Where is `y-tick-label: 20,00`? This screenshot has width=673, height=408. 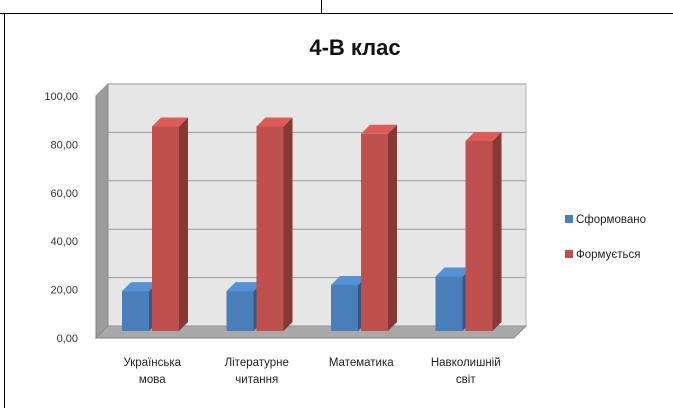 y-tick-label: 20,00 is located at coordinates (64, 291).